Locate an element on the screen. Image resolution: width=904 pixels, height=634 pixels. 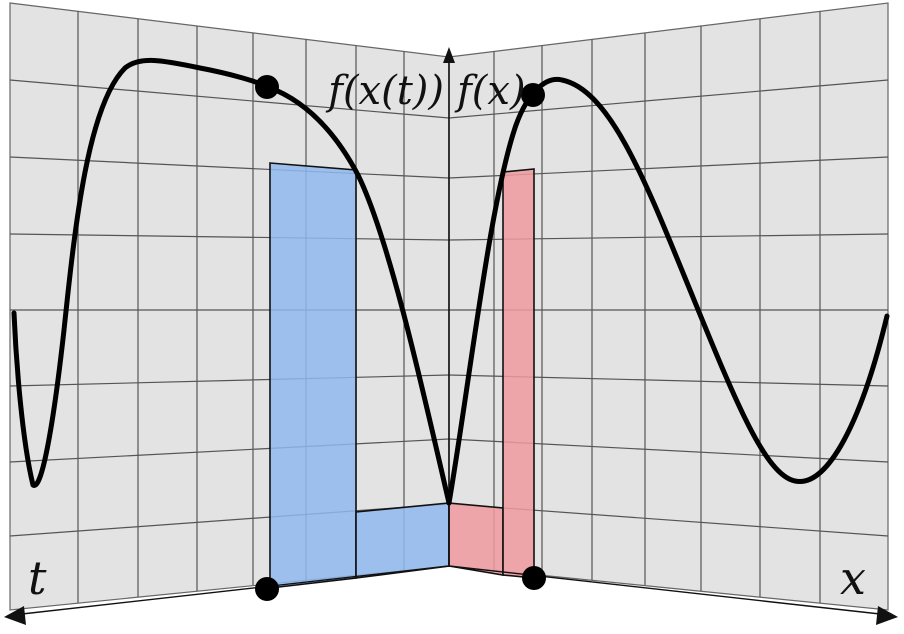
right-function-label: f(x) is located at coordinates (490, 91).